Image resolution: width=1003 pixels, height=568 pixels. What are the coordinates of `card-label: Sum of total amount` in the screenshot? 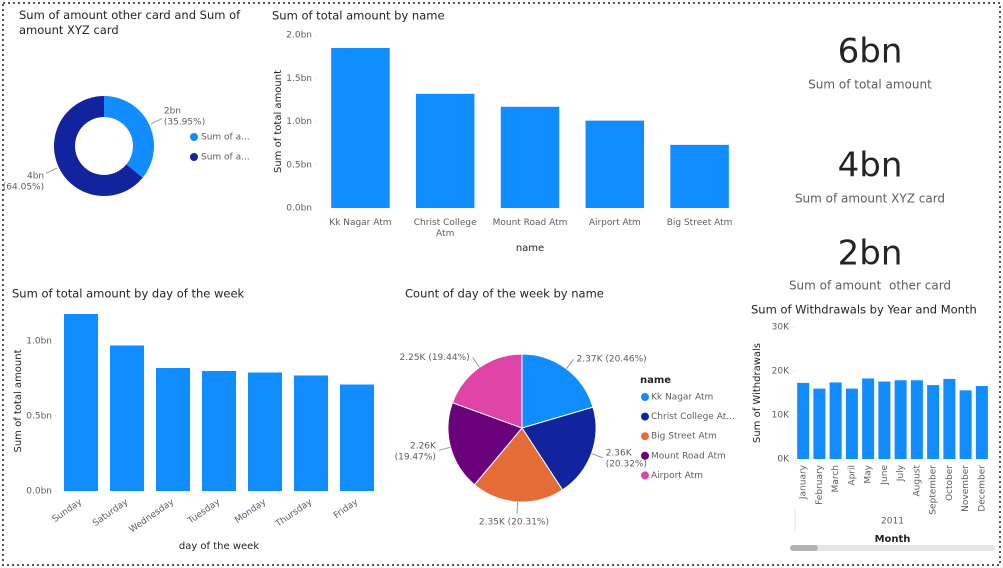 It's located at (870, 85).